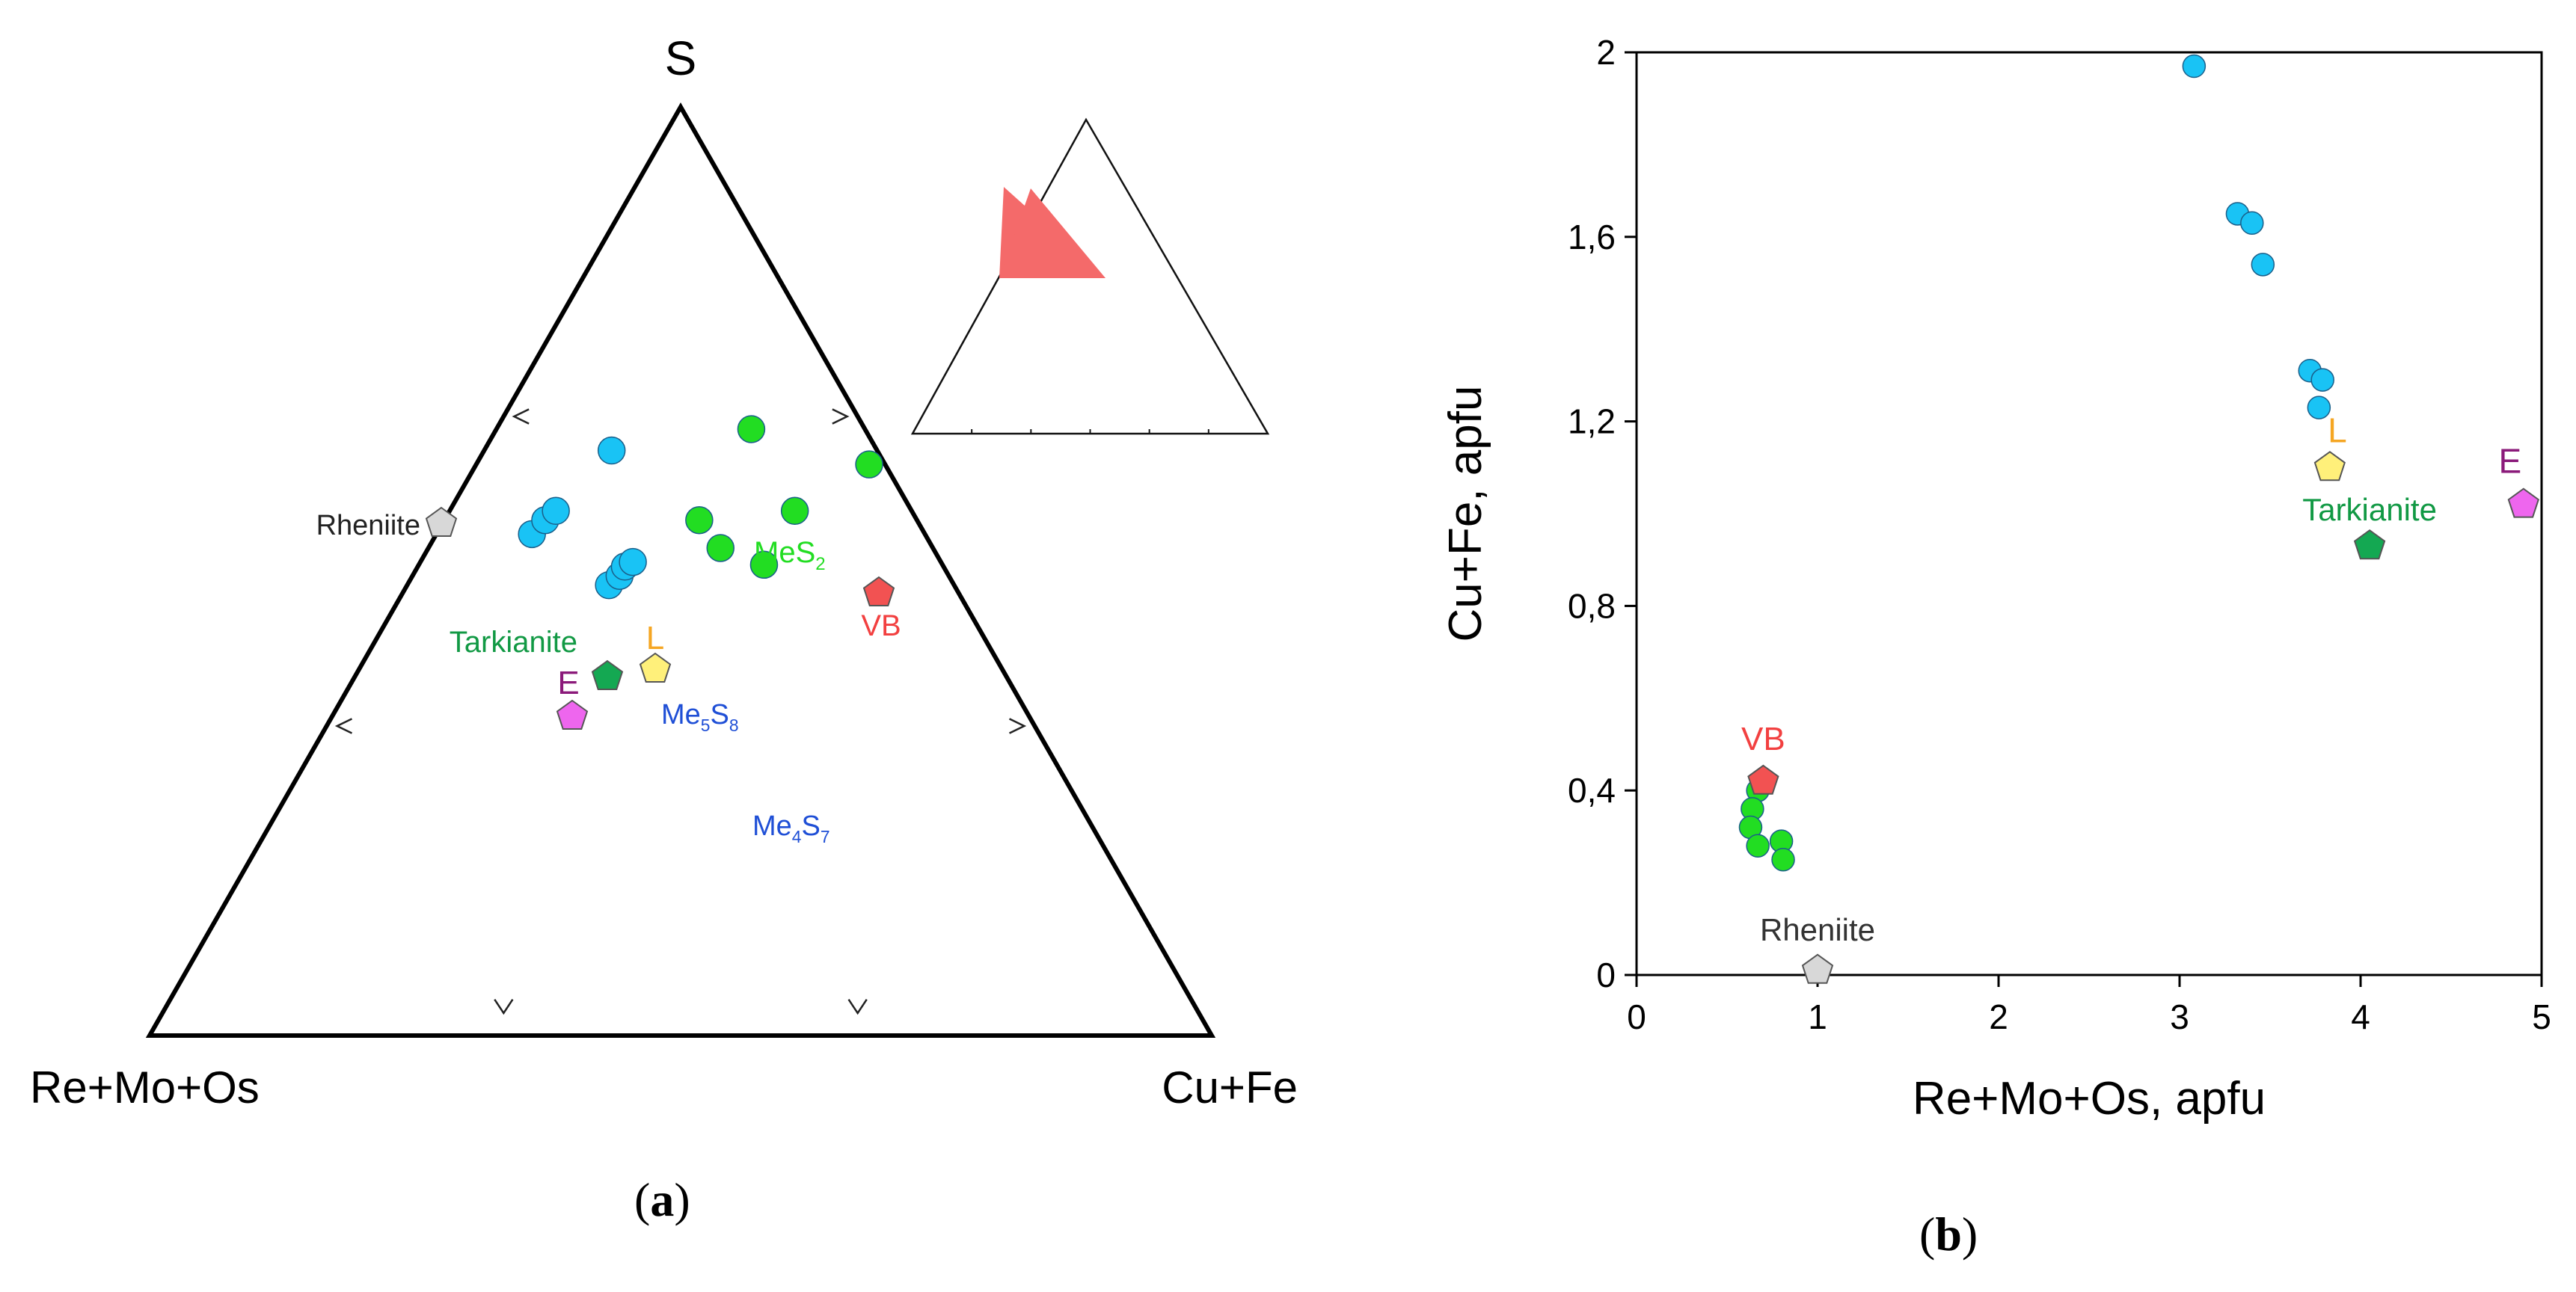  What do you see at coordinates (2523, 502) in the screenshot?
I see `scatter-ref-e` at bounding box center [2523, 502].